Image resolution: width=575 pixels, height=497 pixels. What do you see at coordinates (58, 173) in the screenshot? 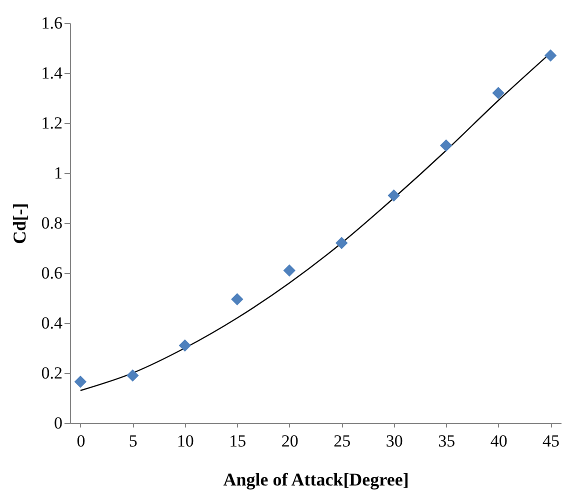
I see `y-tick-label: 1` at bounding box center [58, 173].